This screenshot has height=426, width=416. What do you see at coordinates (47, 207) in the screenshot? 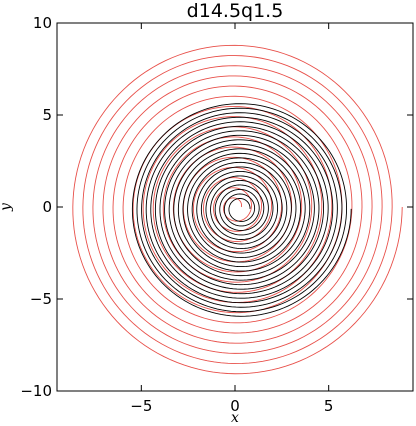
I see `y-tick-label: 0` at bounding box center [47, 207].